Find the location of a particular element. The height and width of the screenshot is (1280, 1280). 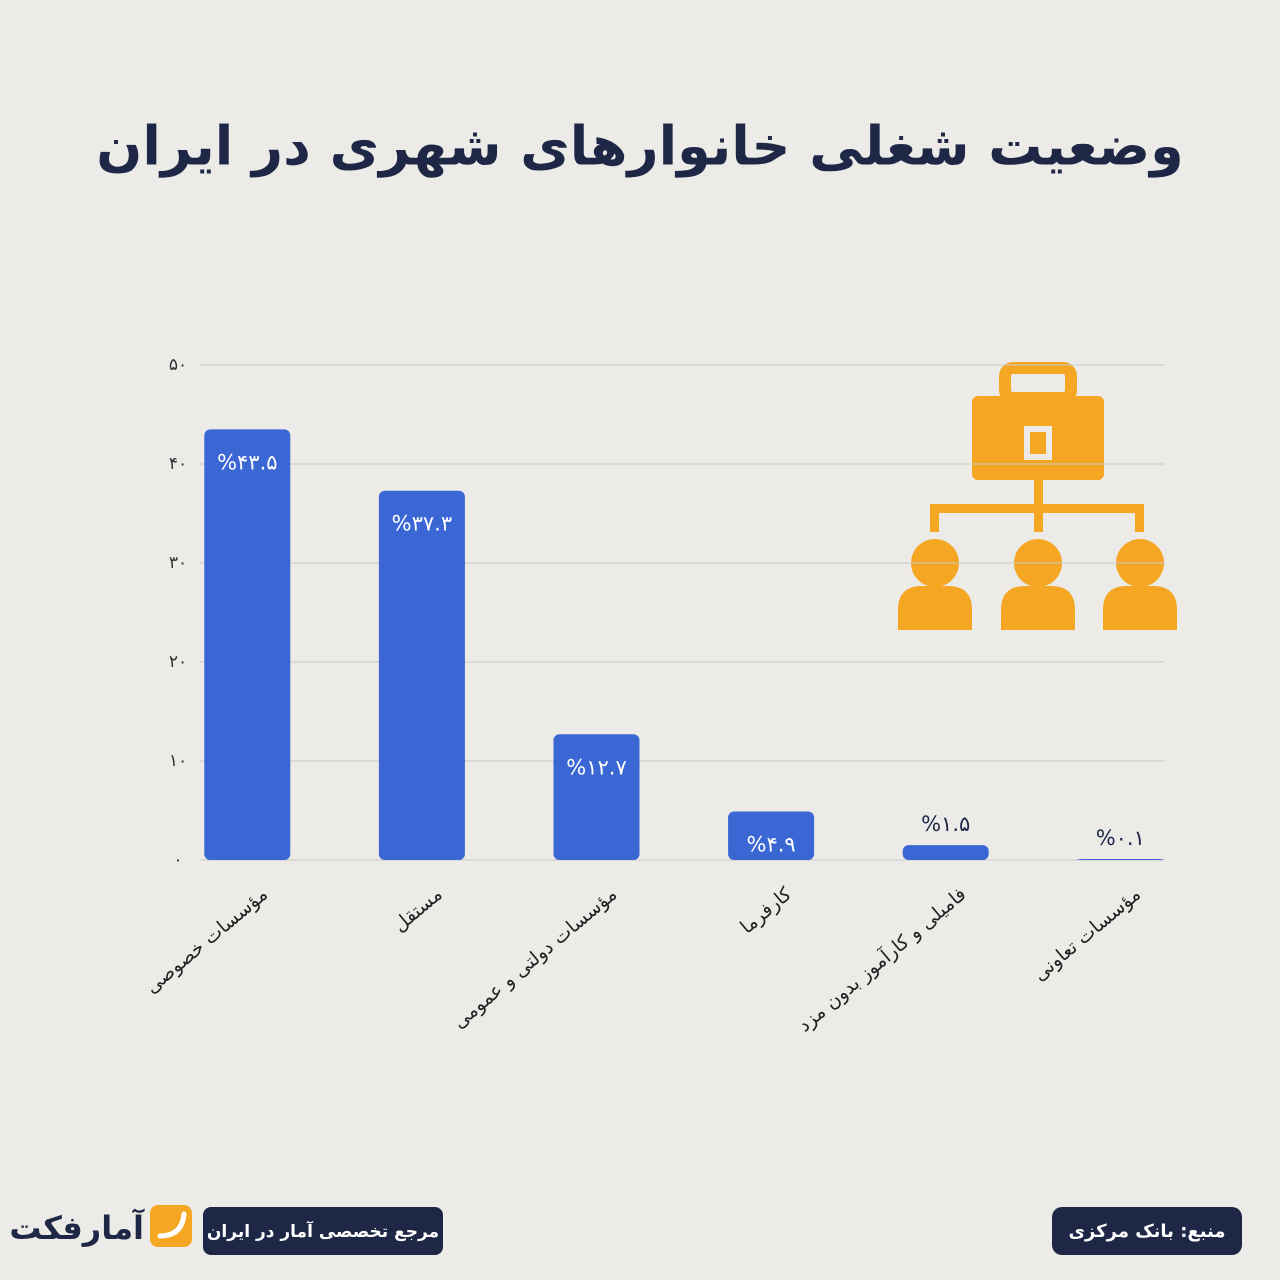

source-badge is located at coordinates (1147, 1231).